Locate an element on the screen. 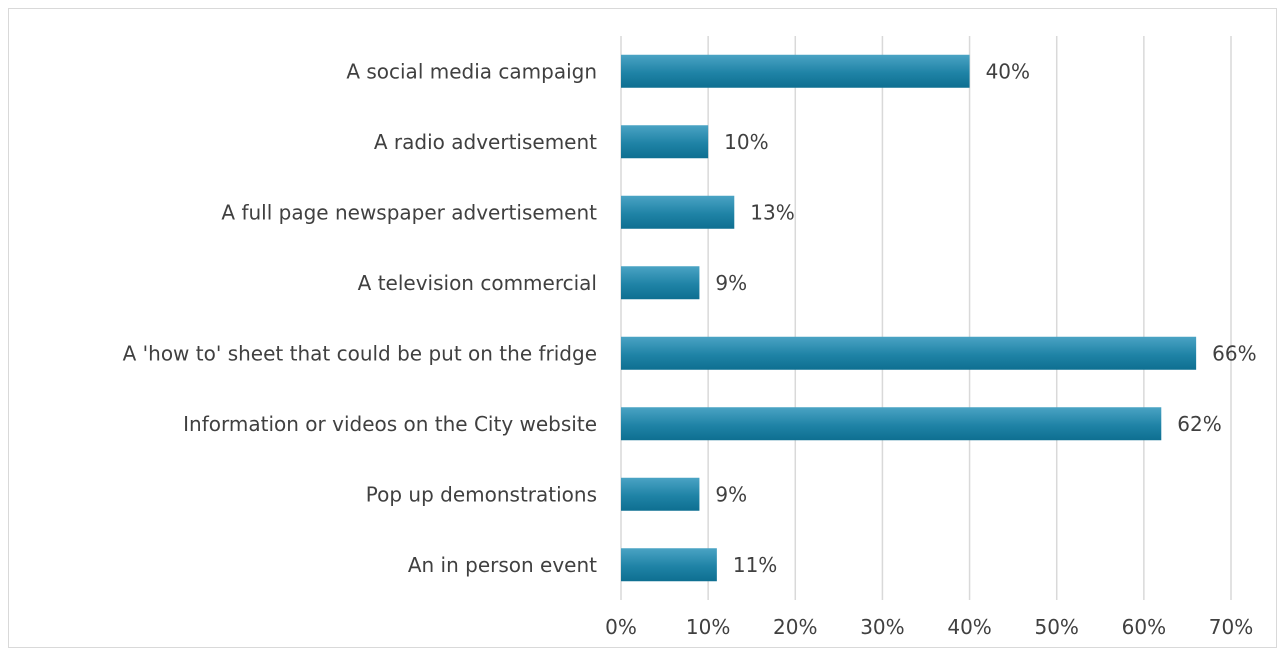  category-label: Pop up demonstrations is located at coordinates (481, 494).